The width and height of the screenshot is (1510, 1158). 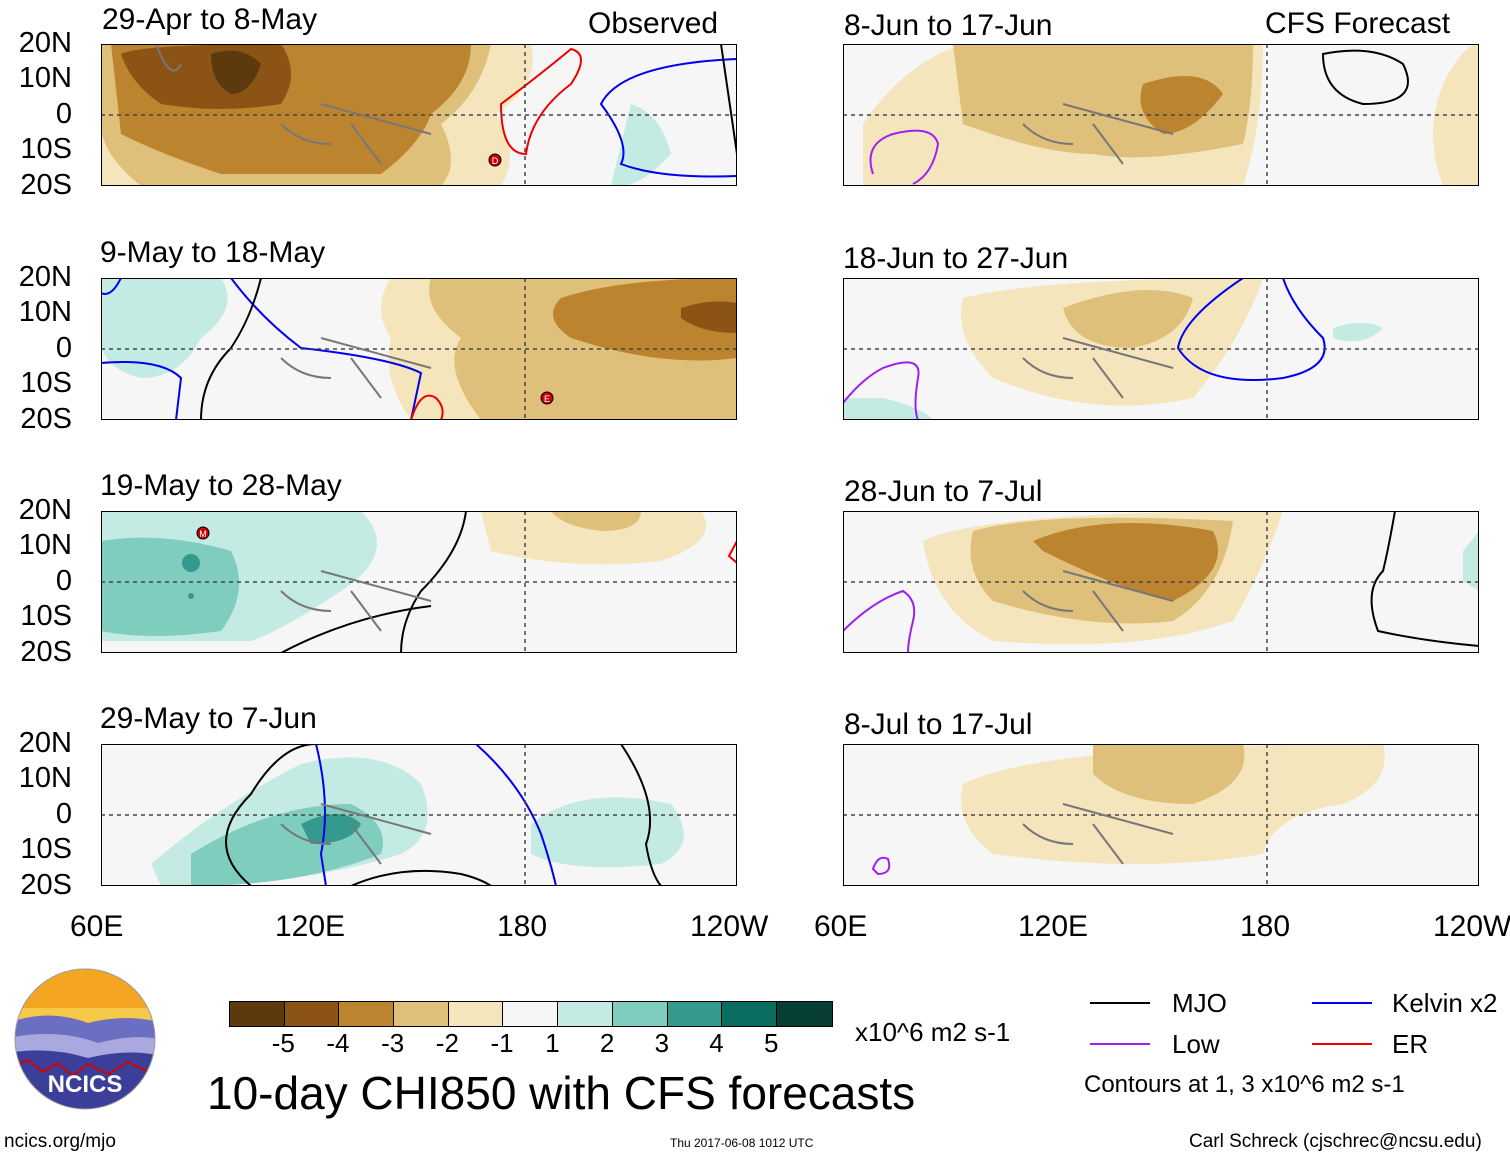 I want to click on contours-note: Contours at 1, 3 x10^6 m2 s-1, so click(x=1244, y=1084).